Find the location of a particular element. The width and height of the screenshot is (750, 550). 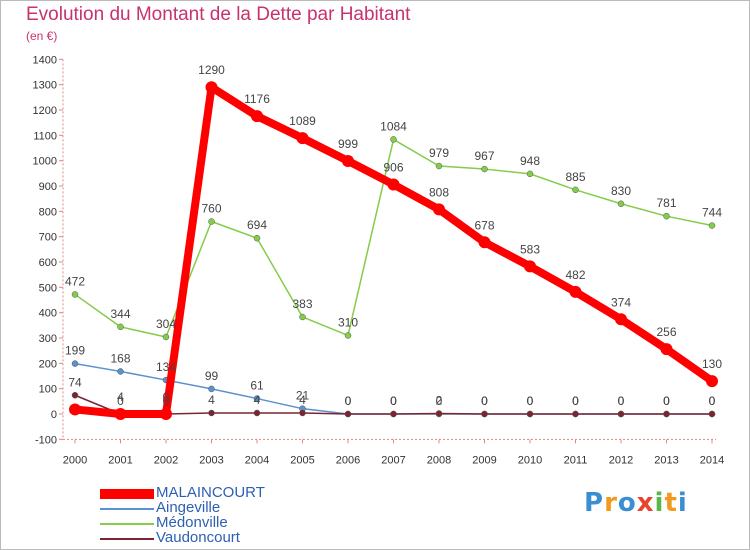

point-vaudoncourt-2014 is located at coordinates (712, 414).